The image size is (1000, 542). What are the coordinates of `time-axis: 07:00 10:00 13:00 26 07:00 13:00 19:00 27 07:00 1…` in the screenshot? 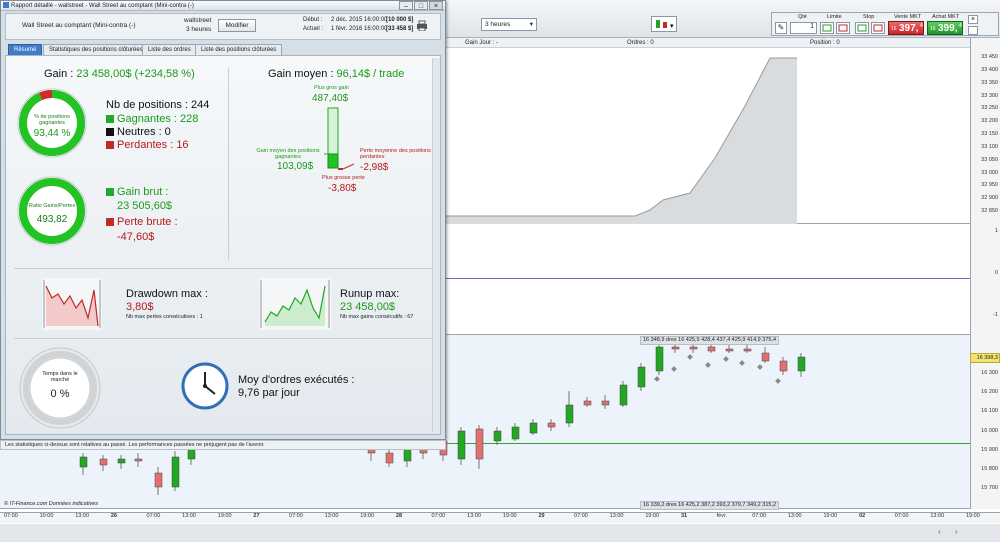 It's located at (500, 517).